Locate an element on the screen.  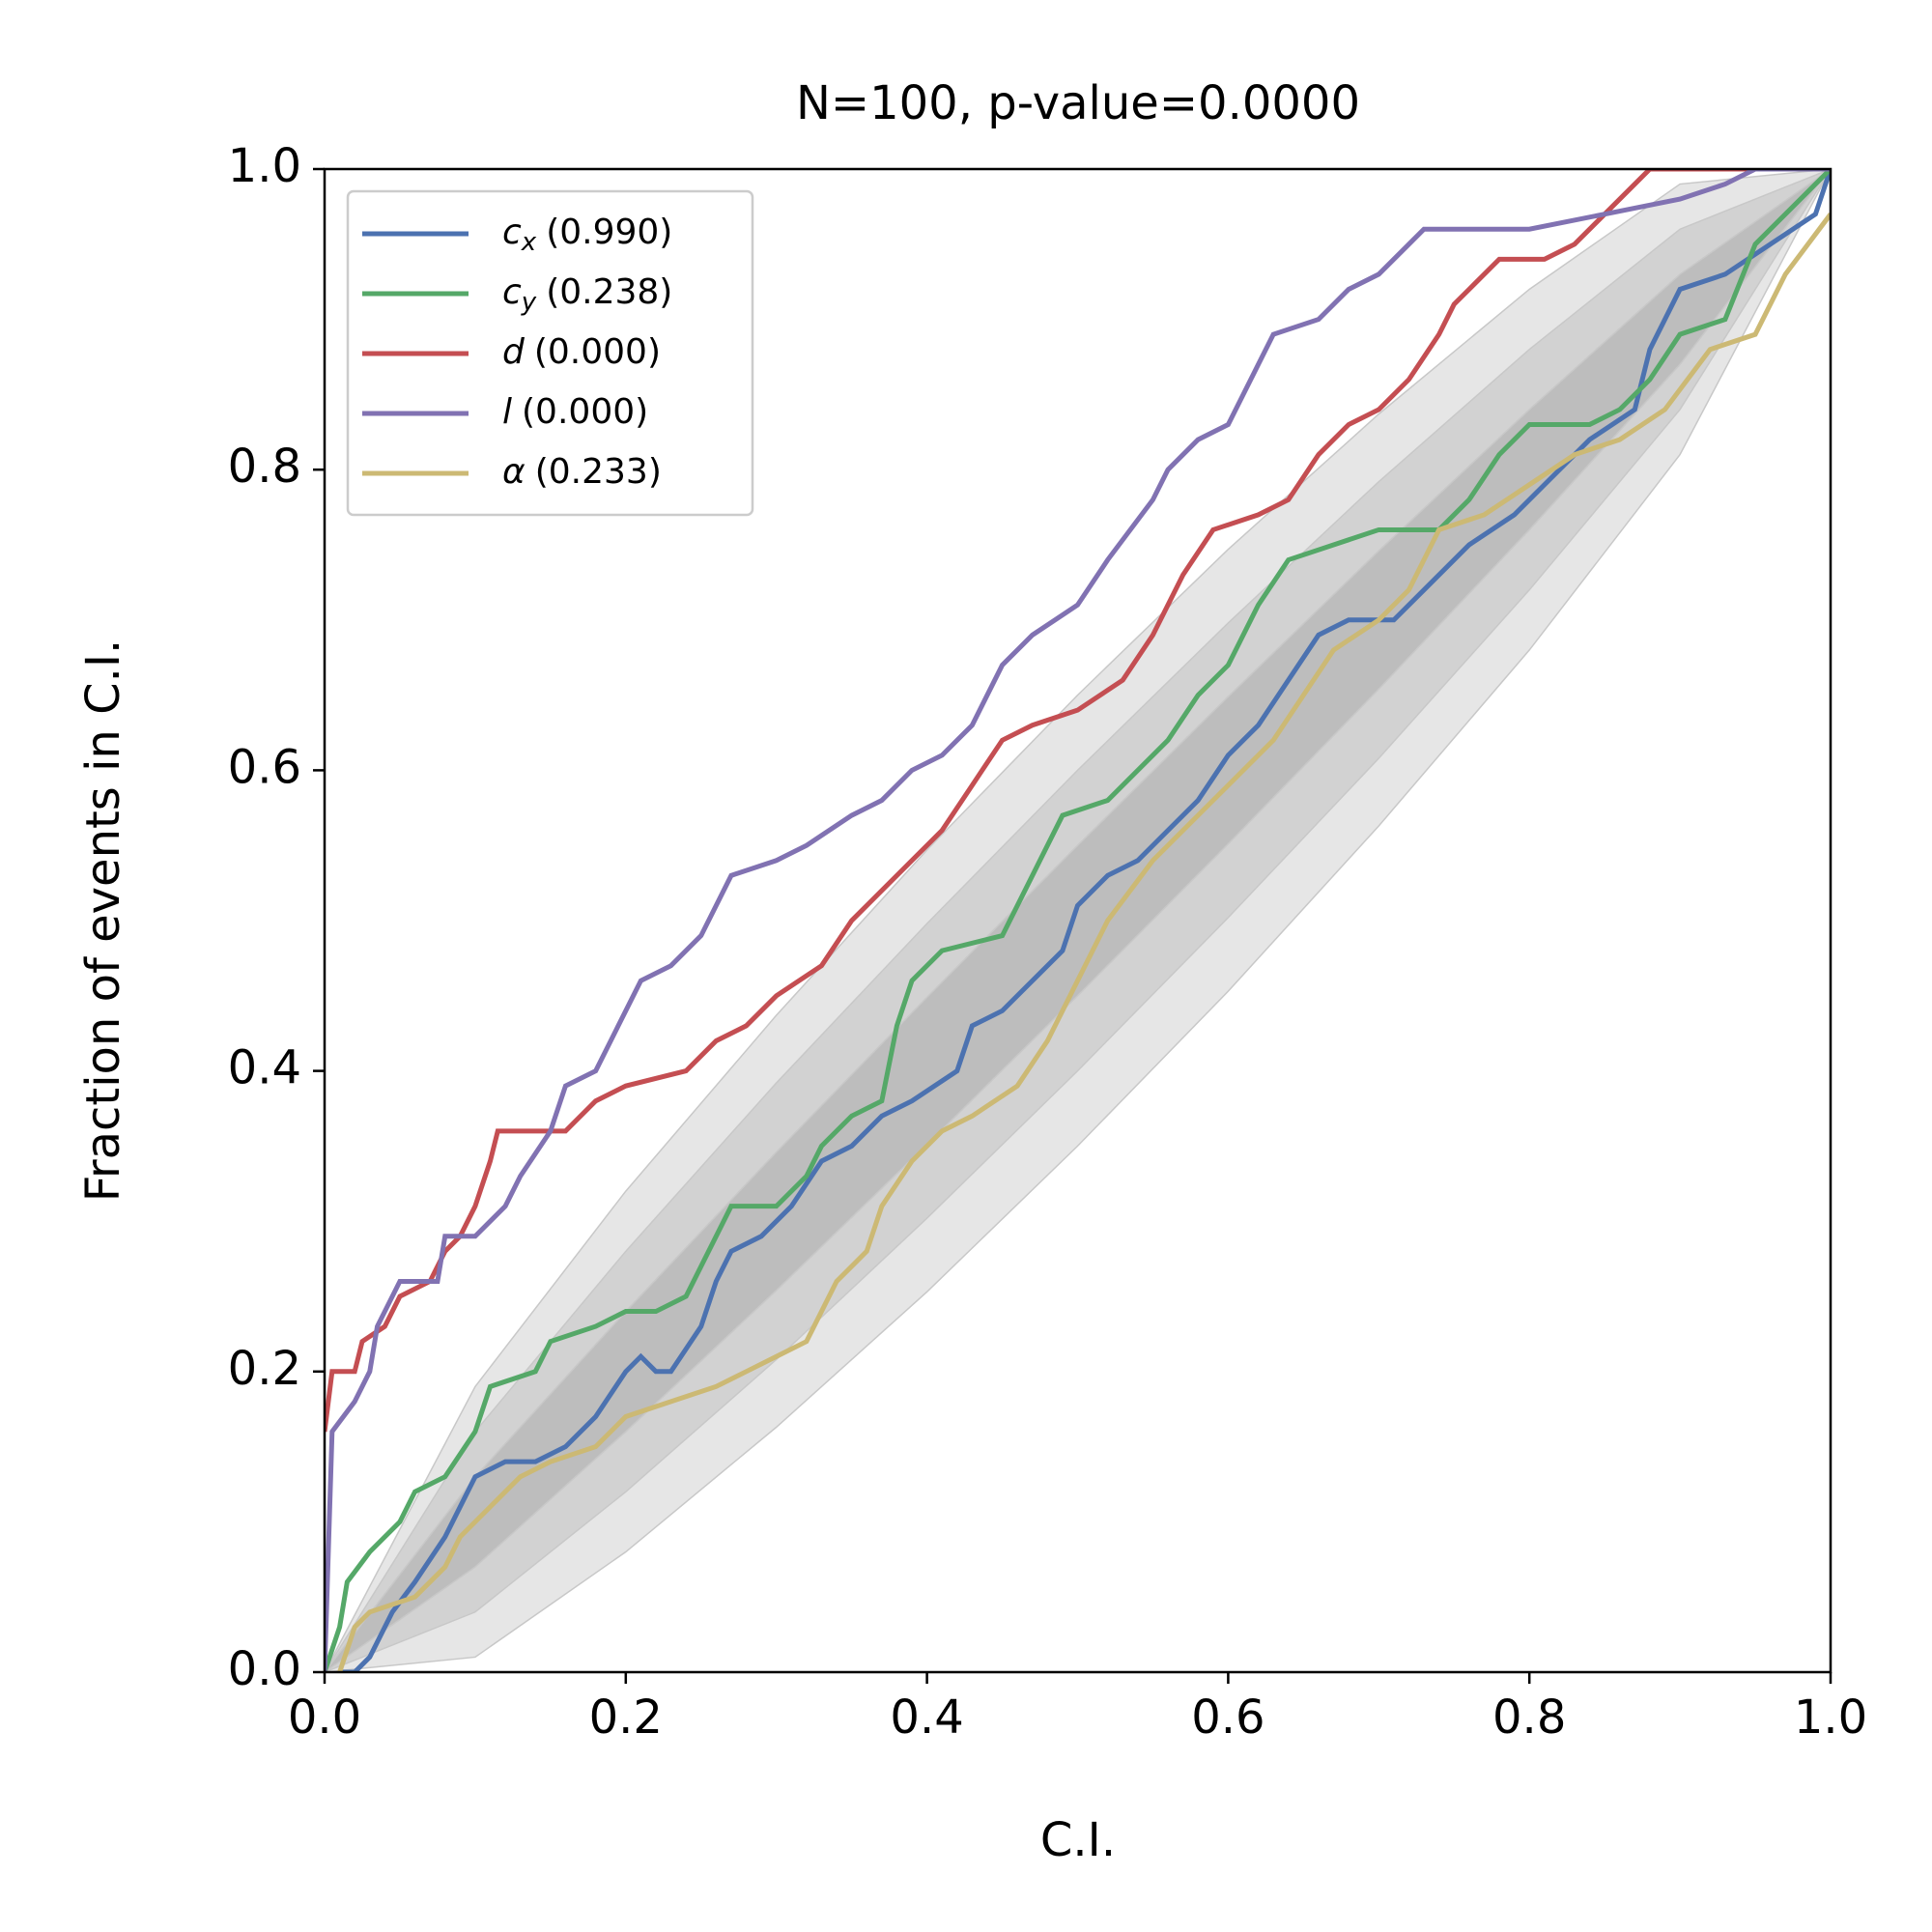
legend-entry: l (0.000) is located at coordinates (575, 412).